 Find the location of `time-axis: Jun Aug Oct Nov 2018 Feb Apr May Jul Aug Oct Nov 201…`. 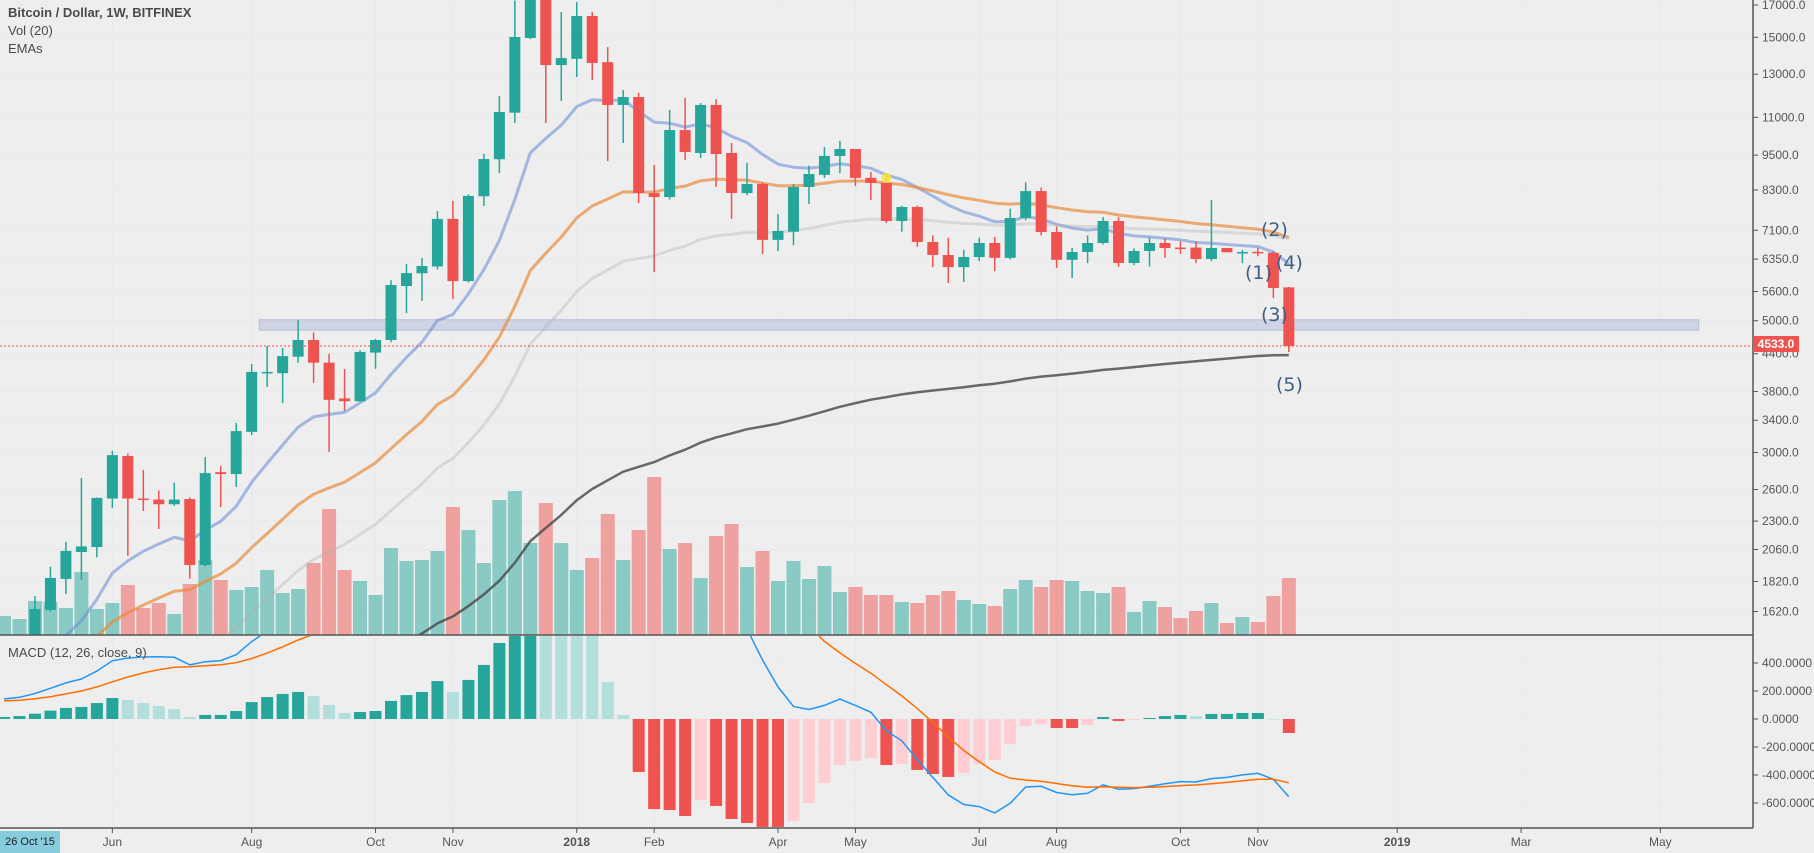

time-axis: Jun Aug Oct Nov 2018 Feb Apr May Jul Aug Oct Nov 201… is located at coordinates (887, 838).